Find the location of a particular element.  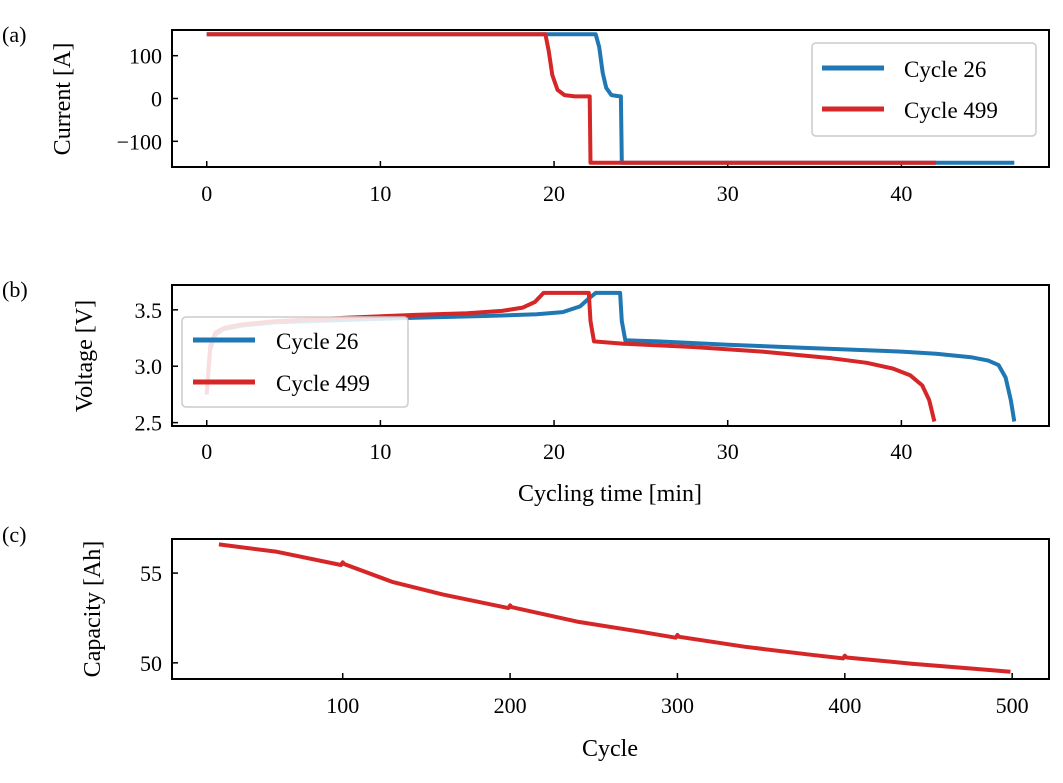

panel-b-legend: Cycle 26 Cycle 499 is located at coordinates (295, 362).